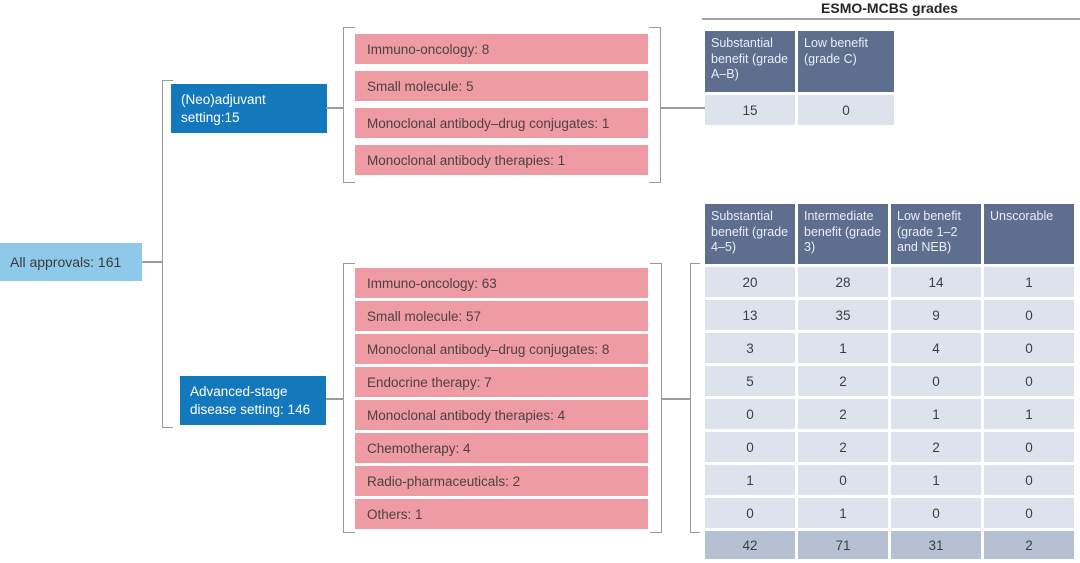 Image resolution: width=1080 pixels, height=563 pixels. I want to click on category-box: Small molecule: 57, so click(501, 316).